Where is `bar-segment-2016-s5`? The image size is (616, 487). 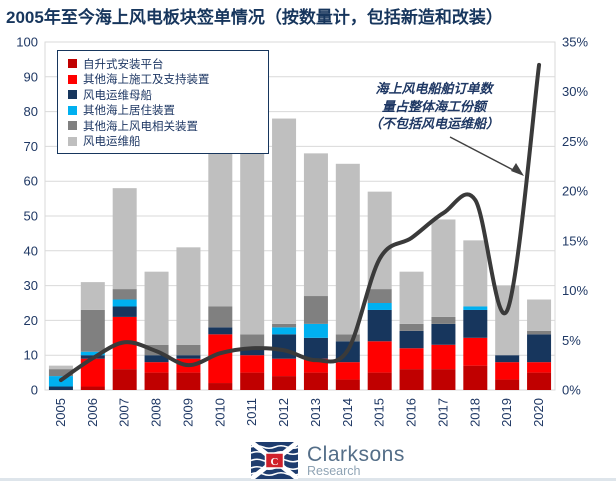
bar-segment-2016-s5 is located at coordinates (411, 297).